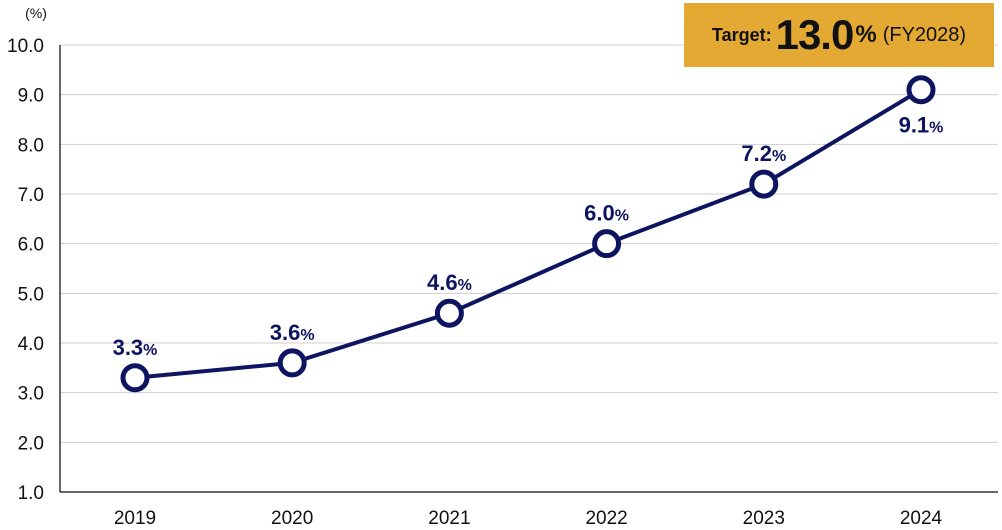  Describe the element at coordinates (764, 518) in the screenshot. I see `x-tick-label: 2023` at that location.